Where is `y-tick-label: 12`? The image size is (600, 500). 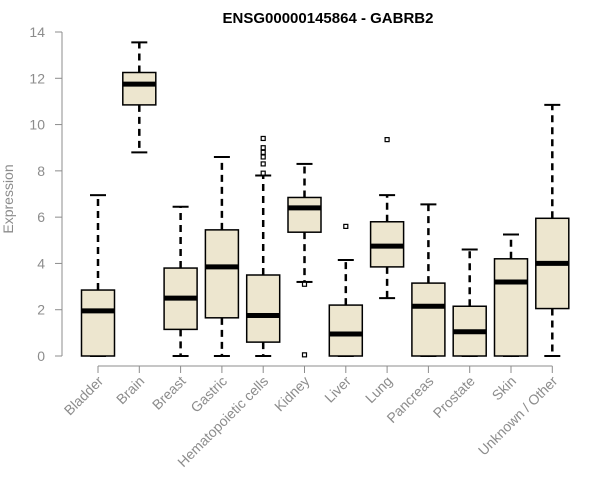 y-tick-label: 12 is located at coordinates (37, 78).